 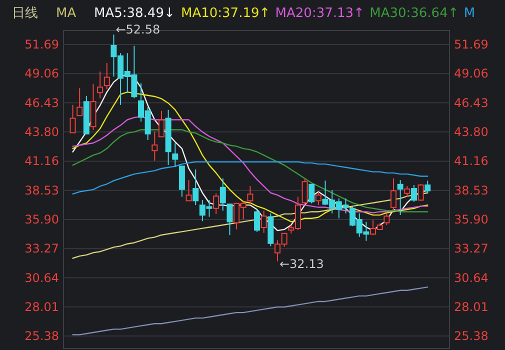 What do you see at coordinates (41, 161) in the screenshot?
I see `y-tick-label: 41.16` at bounding box center [41, 161].